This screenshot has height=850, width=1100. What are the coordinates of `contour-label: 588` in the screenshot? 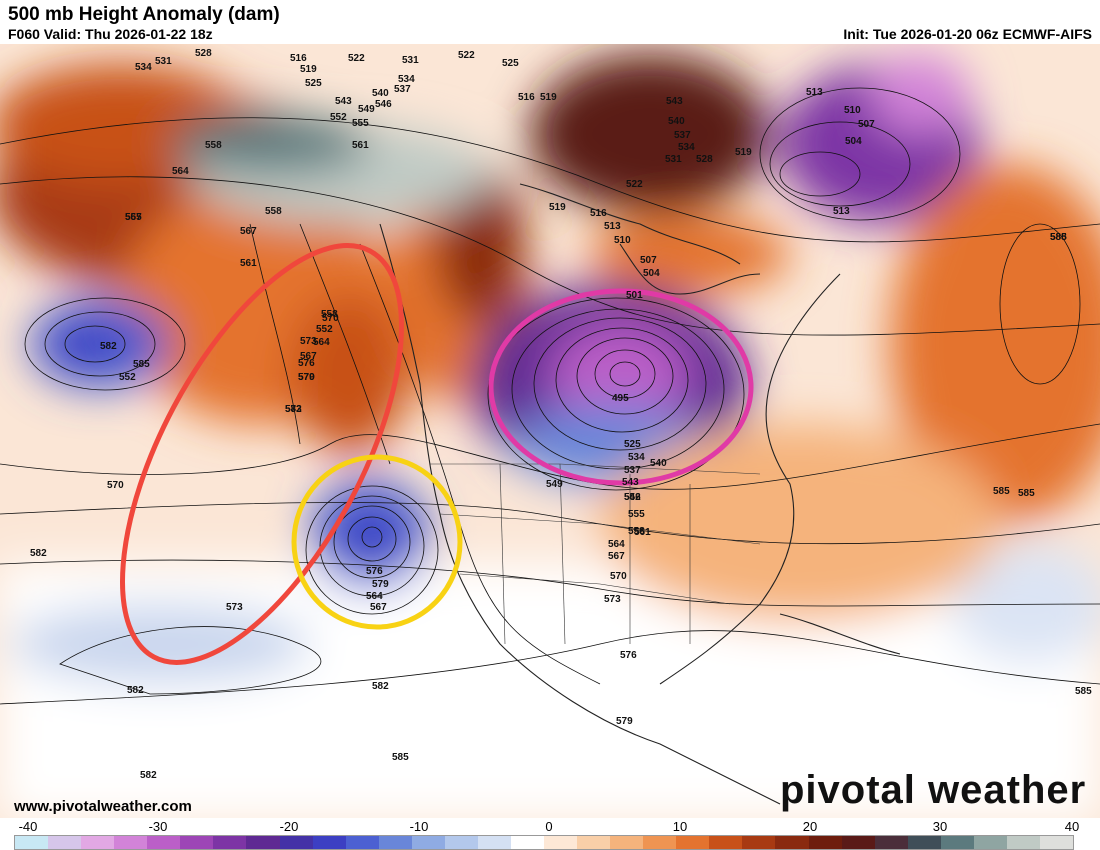 It's located at (1058, 237).